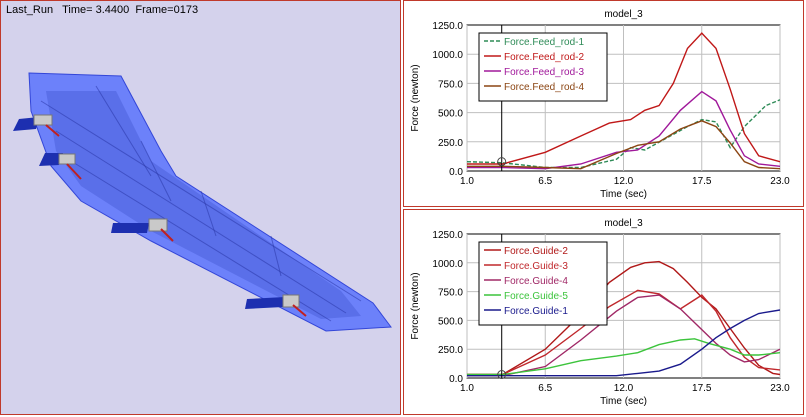 Image resolution: width=806 pixels, height=417 pixels. What do you see at coordinates (77, 10) in the screenshot?
I see `time-label: Time=` at bounding box center [77, 10].